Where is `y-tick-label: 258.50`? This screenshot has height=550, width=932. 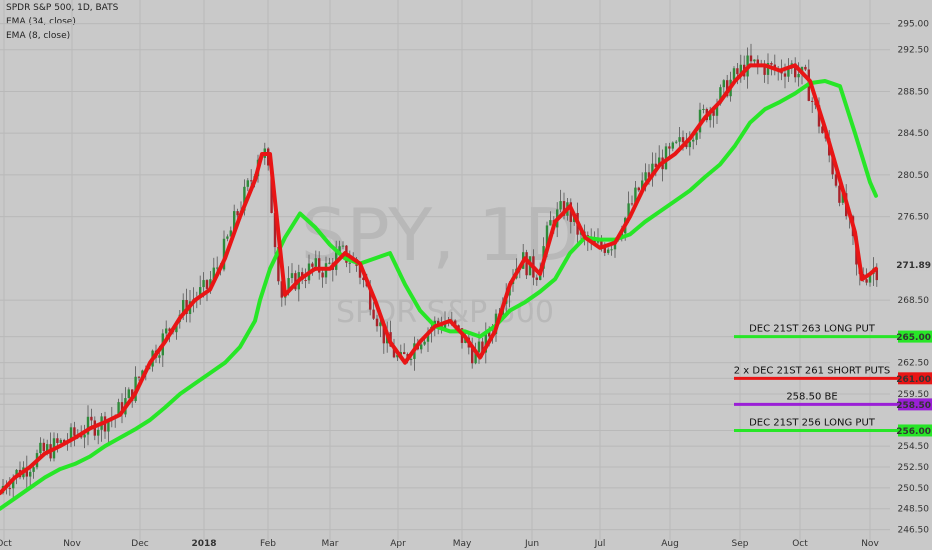 y-tick-label: 258.50 is located at coordinates (913, 406).